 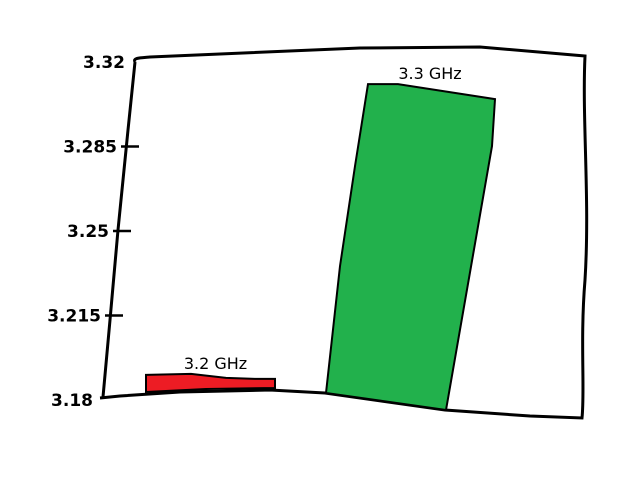 I want to click on y-tick-label: 3.215, so click(x=74, y=317).